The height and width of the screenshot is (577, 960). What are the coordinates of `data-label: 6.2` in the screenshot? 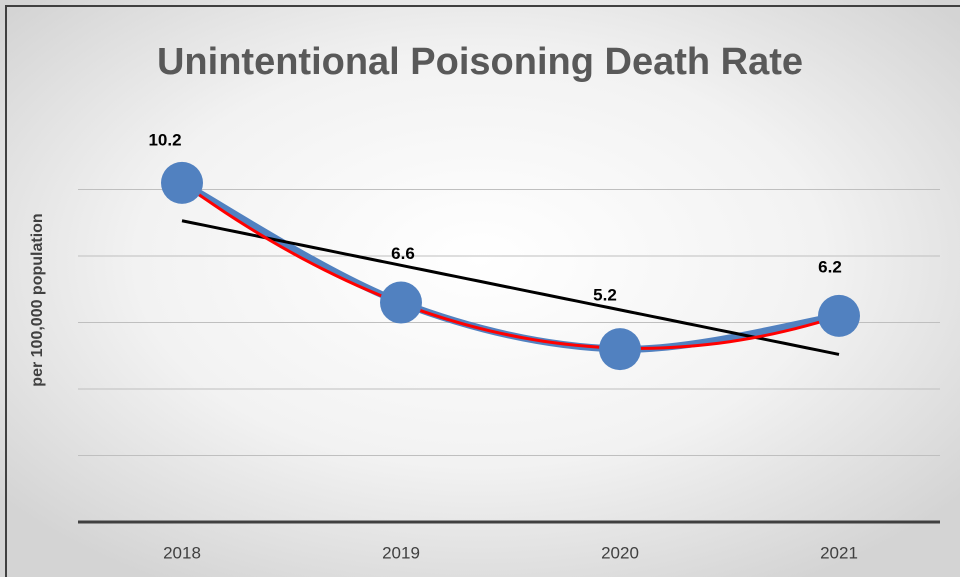 It's located at (830, 266).